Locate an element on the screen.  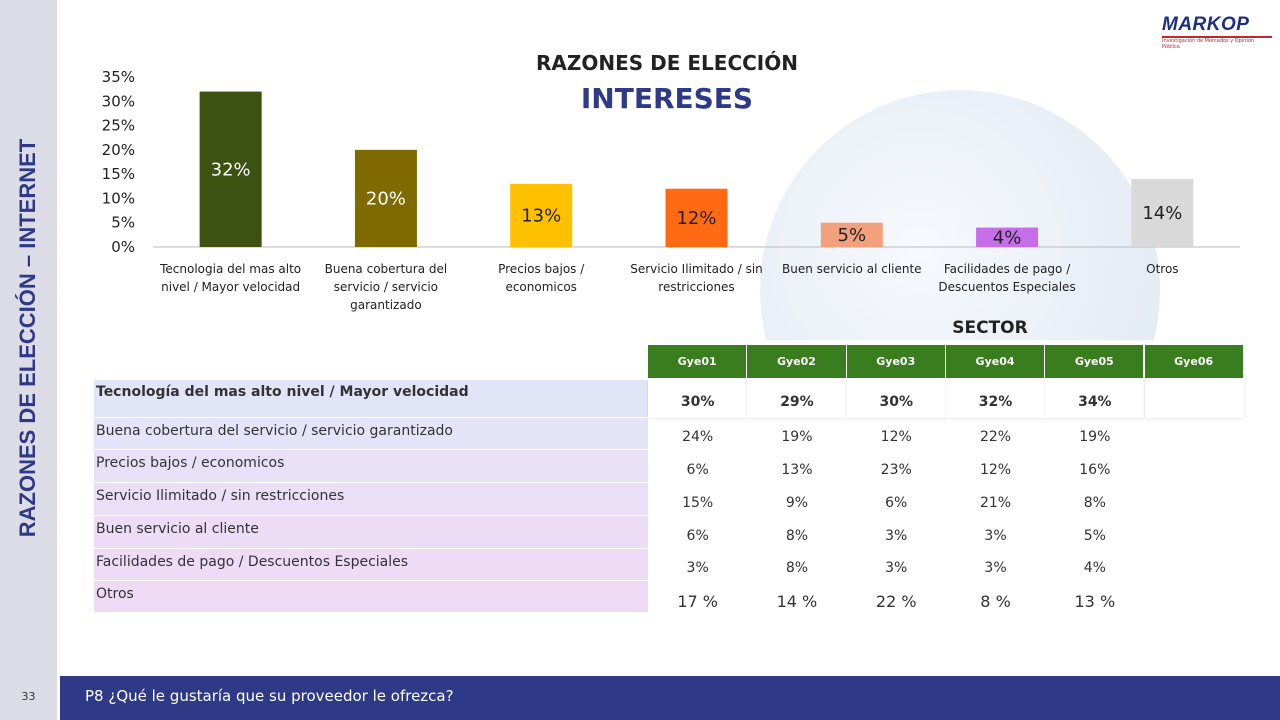
y-tick-label: 20% is located at coordinates (118, 150).